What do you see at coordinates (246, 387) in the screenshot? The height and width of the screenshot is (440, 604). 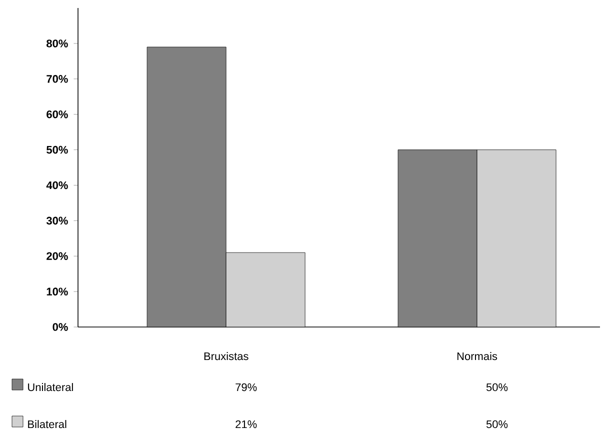 I see `data-label: 79%` at bounding box center [246, 387].